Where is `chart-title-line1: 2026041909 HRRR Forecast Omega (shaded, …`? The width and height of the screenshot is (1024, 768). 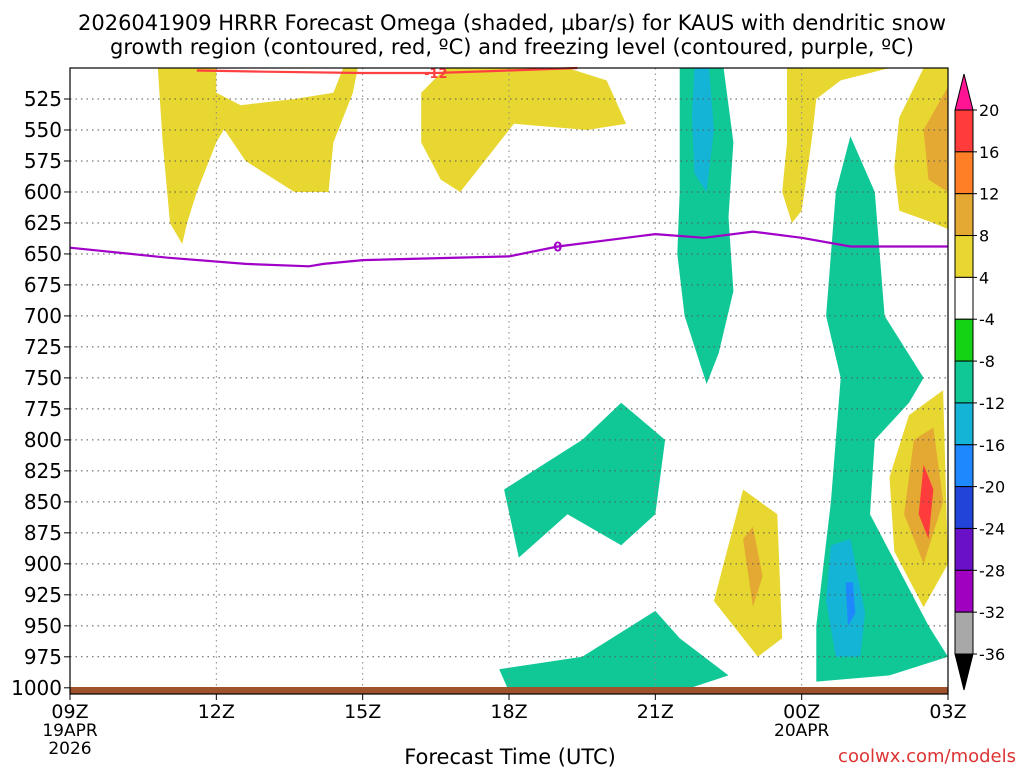 chart-title-line1: 2026041909 HRRR Forecast Omega (shaded, … is located at coordinates (512, 23).